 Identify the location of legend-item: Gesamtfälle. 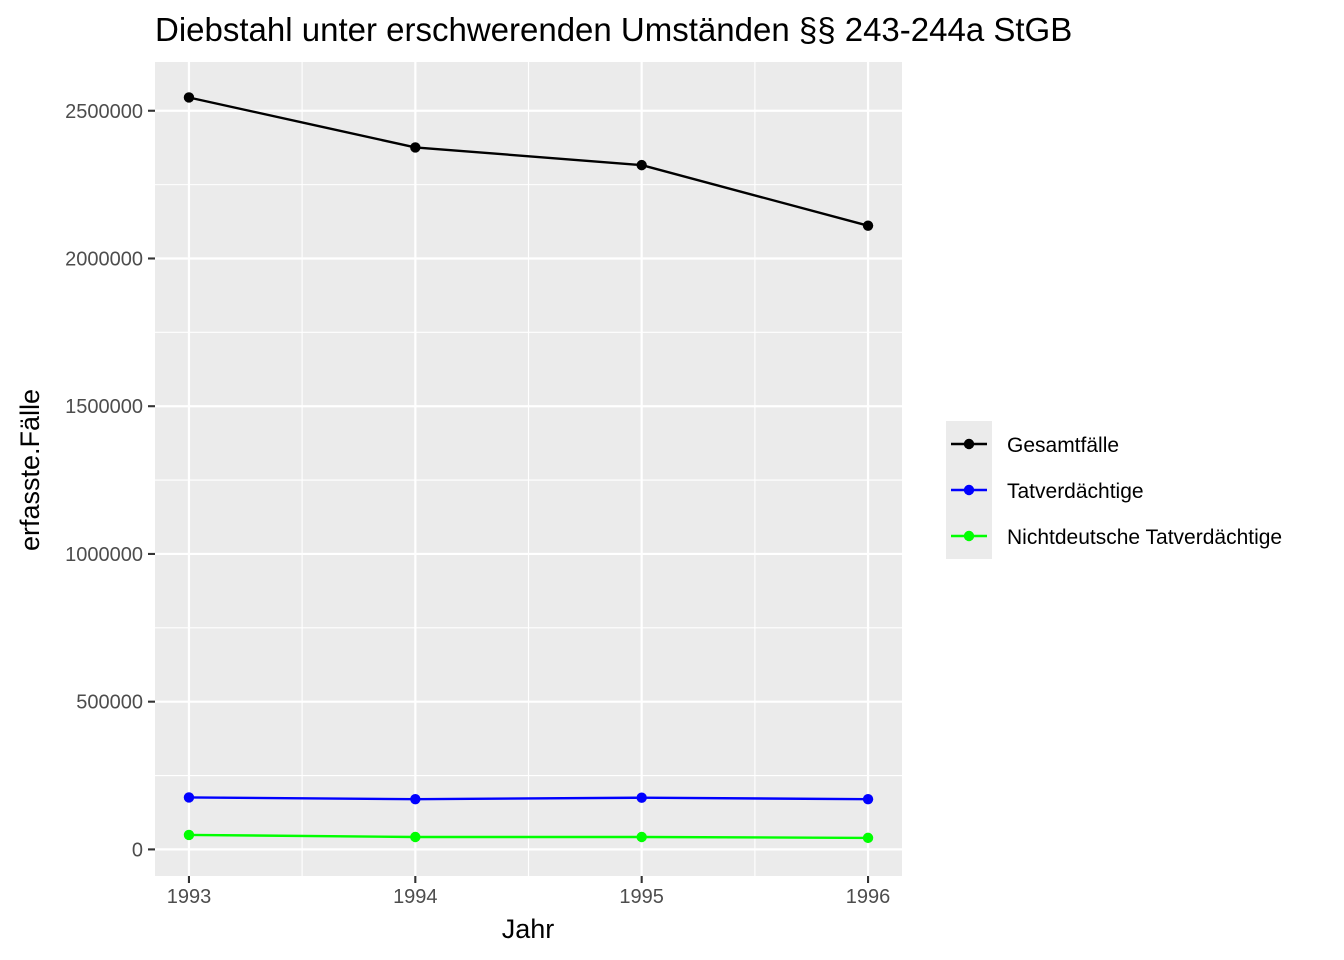
(1035, 445).